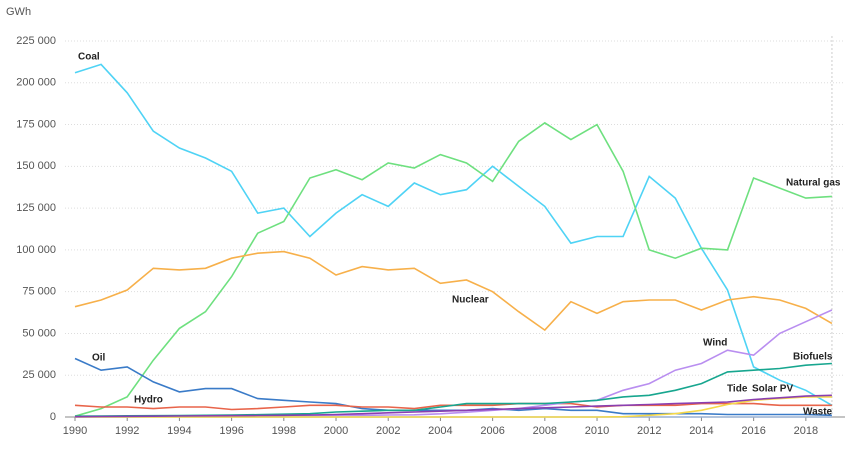 The image size is (860, 459). Describe the element at coordinates (772, 389) in the screenshot. I see `series-label: Solar PV` at that location.